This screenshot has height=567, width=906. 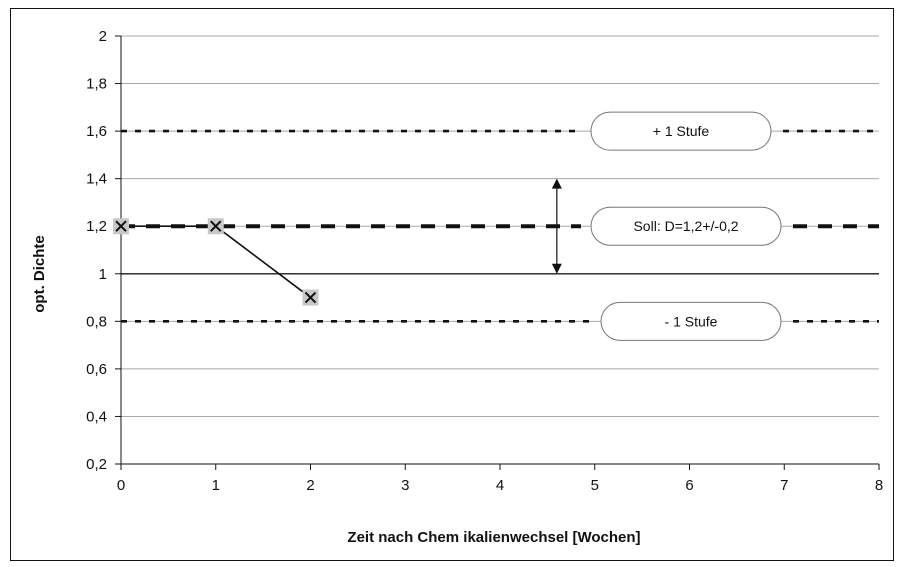 I want to click on x-tick-label: 6, so click(x=689, y=485).